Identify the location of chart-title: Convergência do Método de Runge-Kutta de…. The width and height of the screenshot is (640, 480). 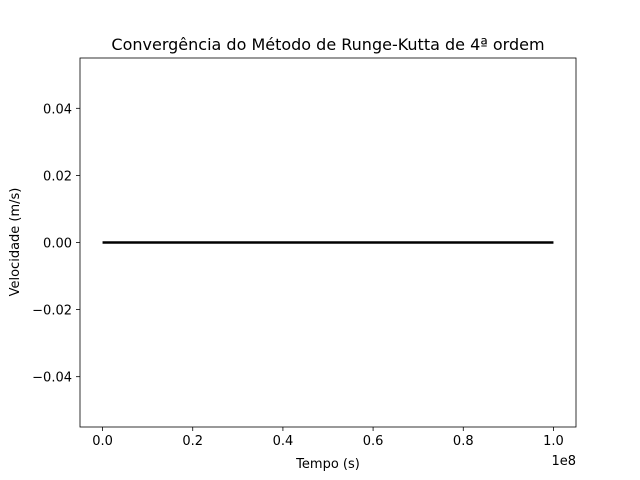
(327, 44).